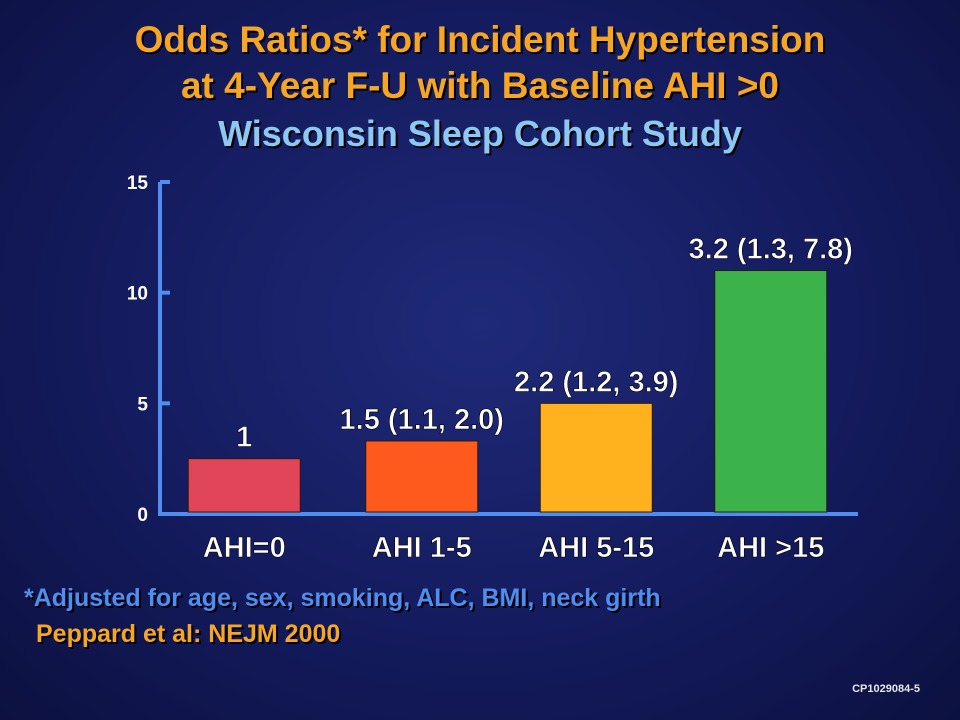 Image resolution: width=960 pixels, height=720 pixels. Describe the element at coordinates (142, 404) in the screenshot. I see `y-tick-label: 5` at that location.